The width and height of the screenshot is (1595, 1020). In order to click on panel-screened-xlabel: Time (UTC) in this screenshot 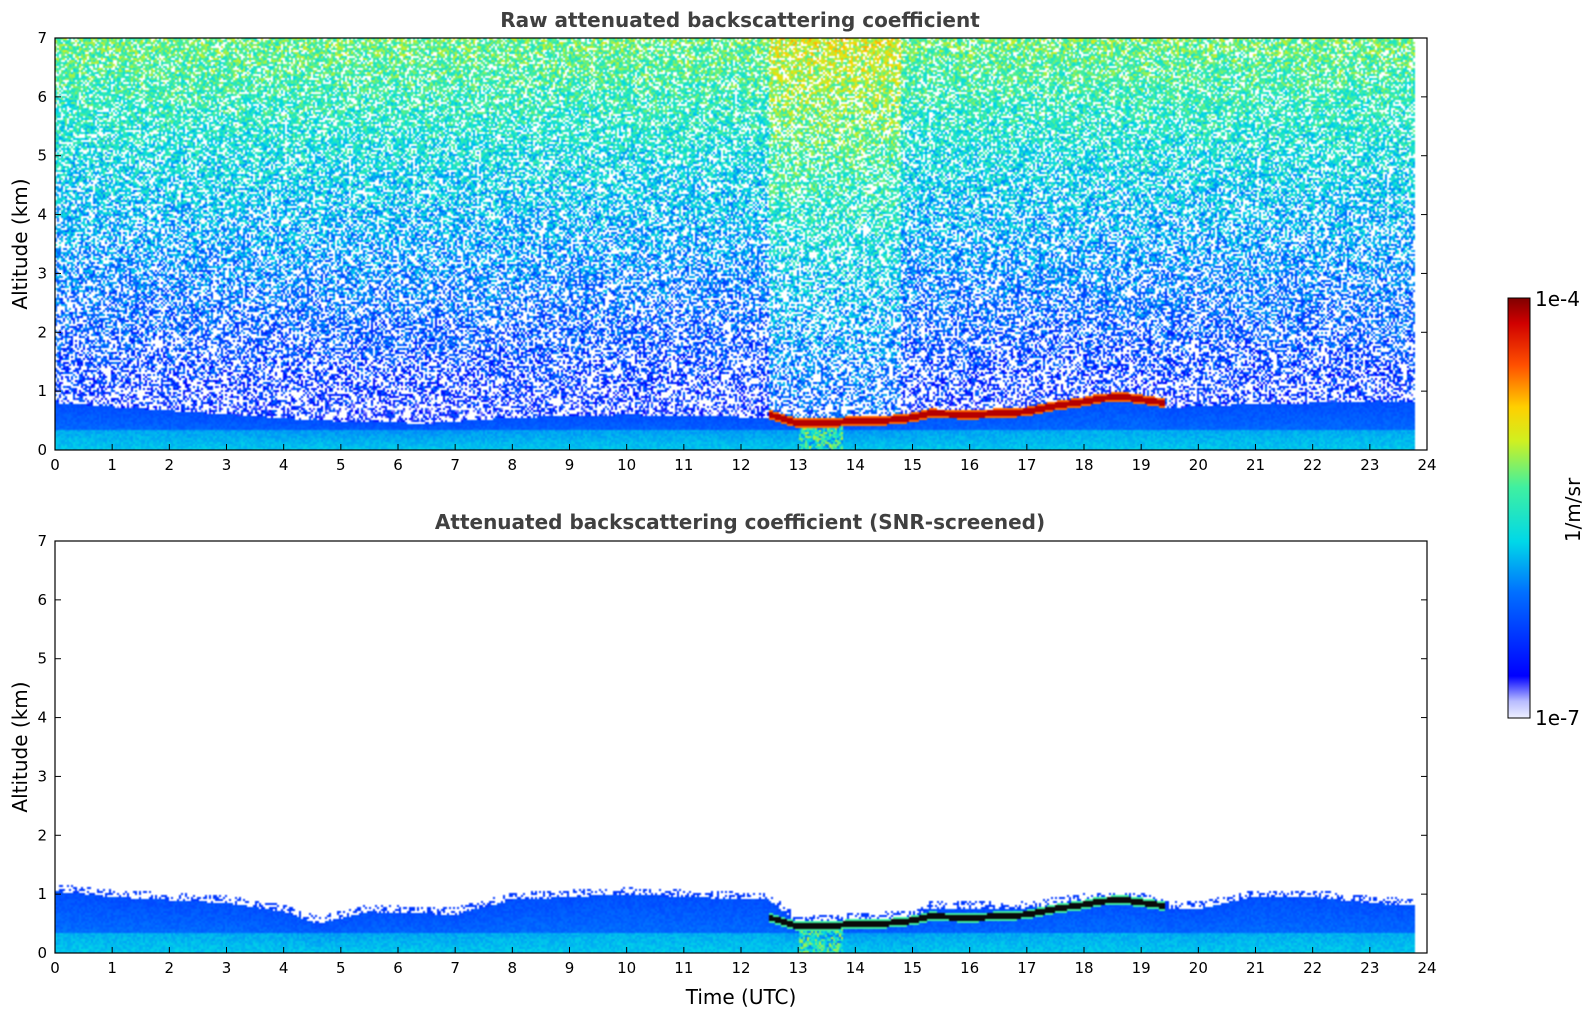, I will do `click(741, 997)`.